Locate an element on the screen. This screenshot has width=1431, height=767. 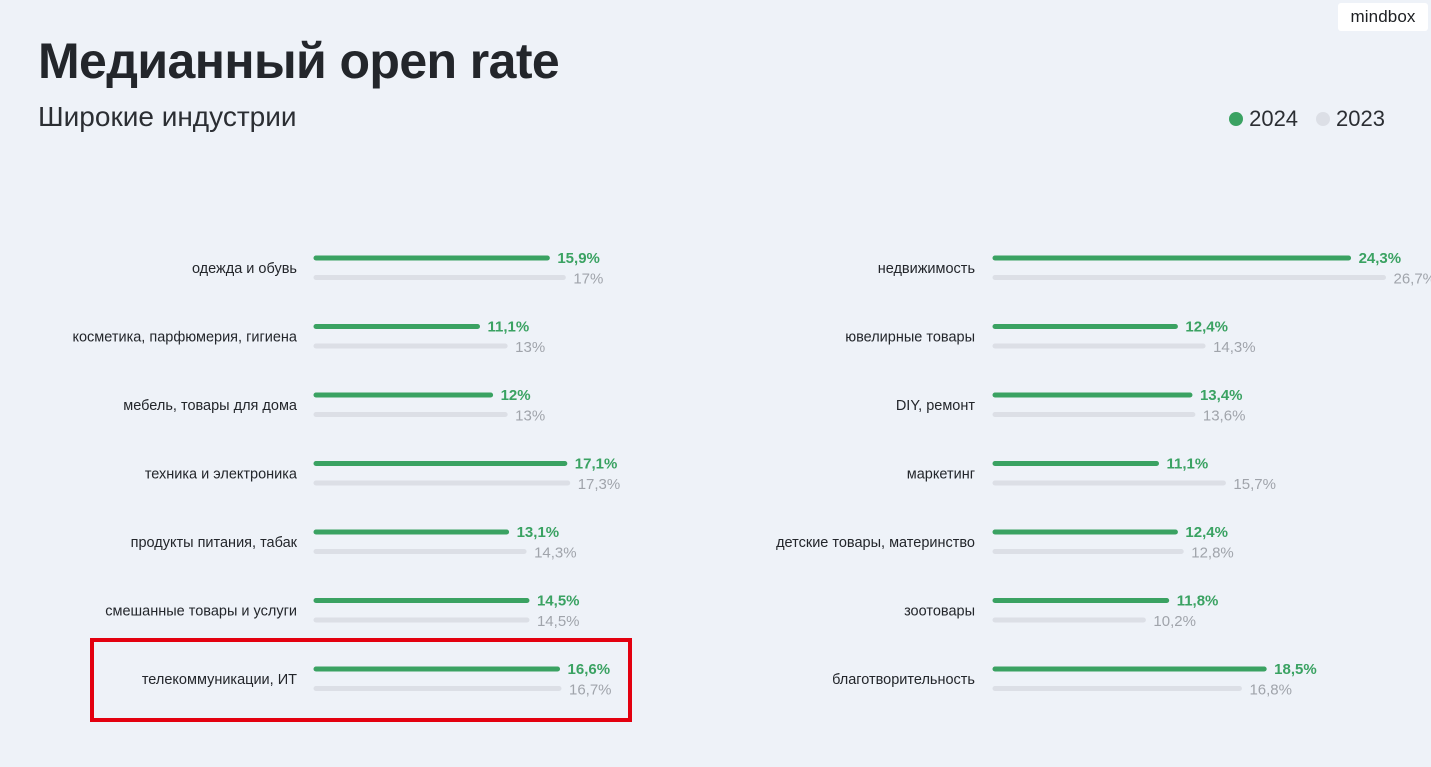
legend-swatch-2024 is located at coordinates (1236, 119).